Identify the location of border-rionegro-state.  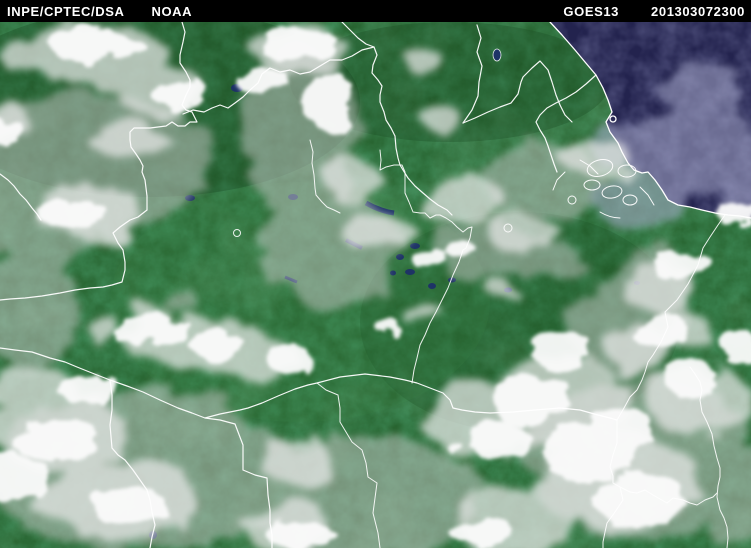
(325, 176).